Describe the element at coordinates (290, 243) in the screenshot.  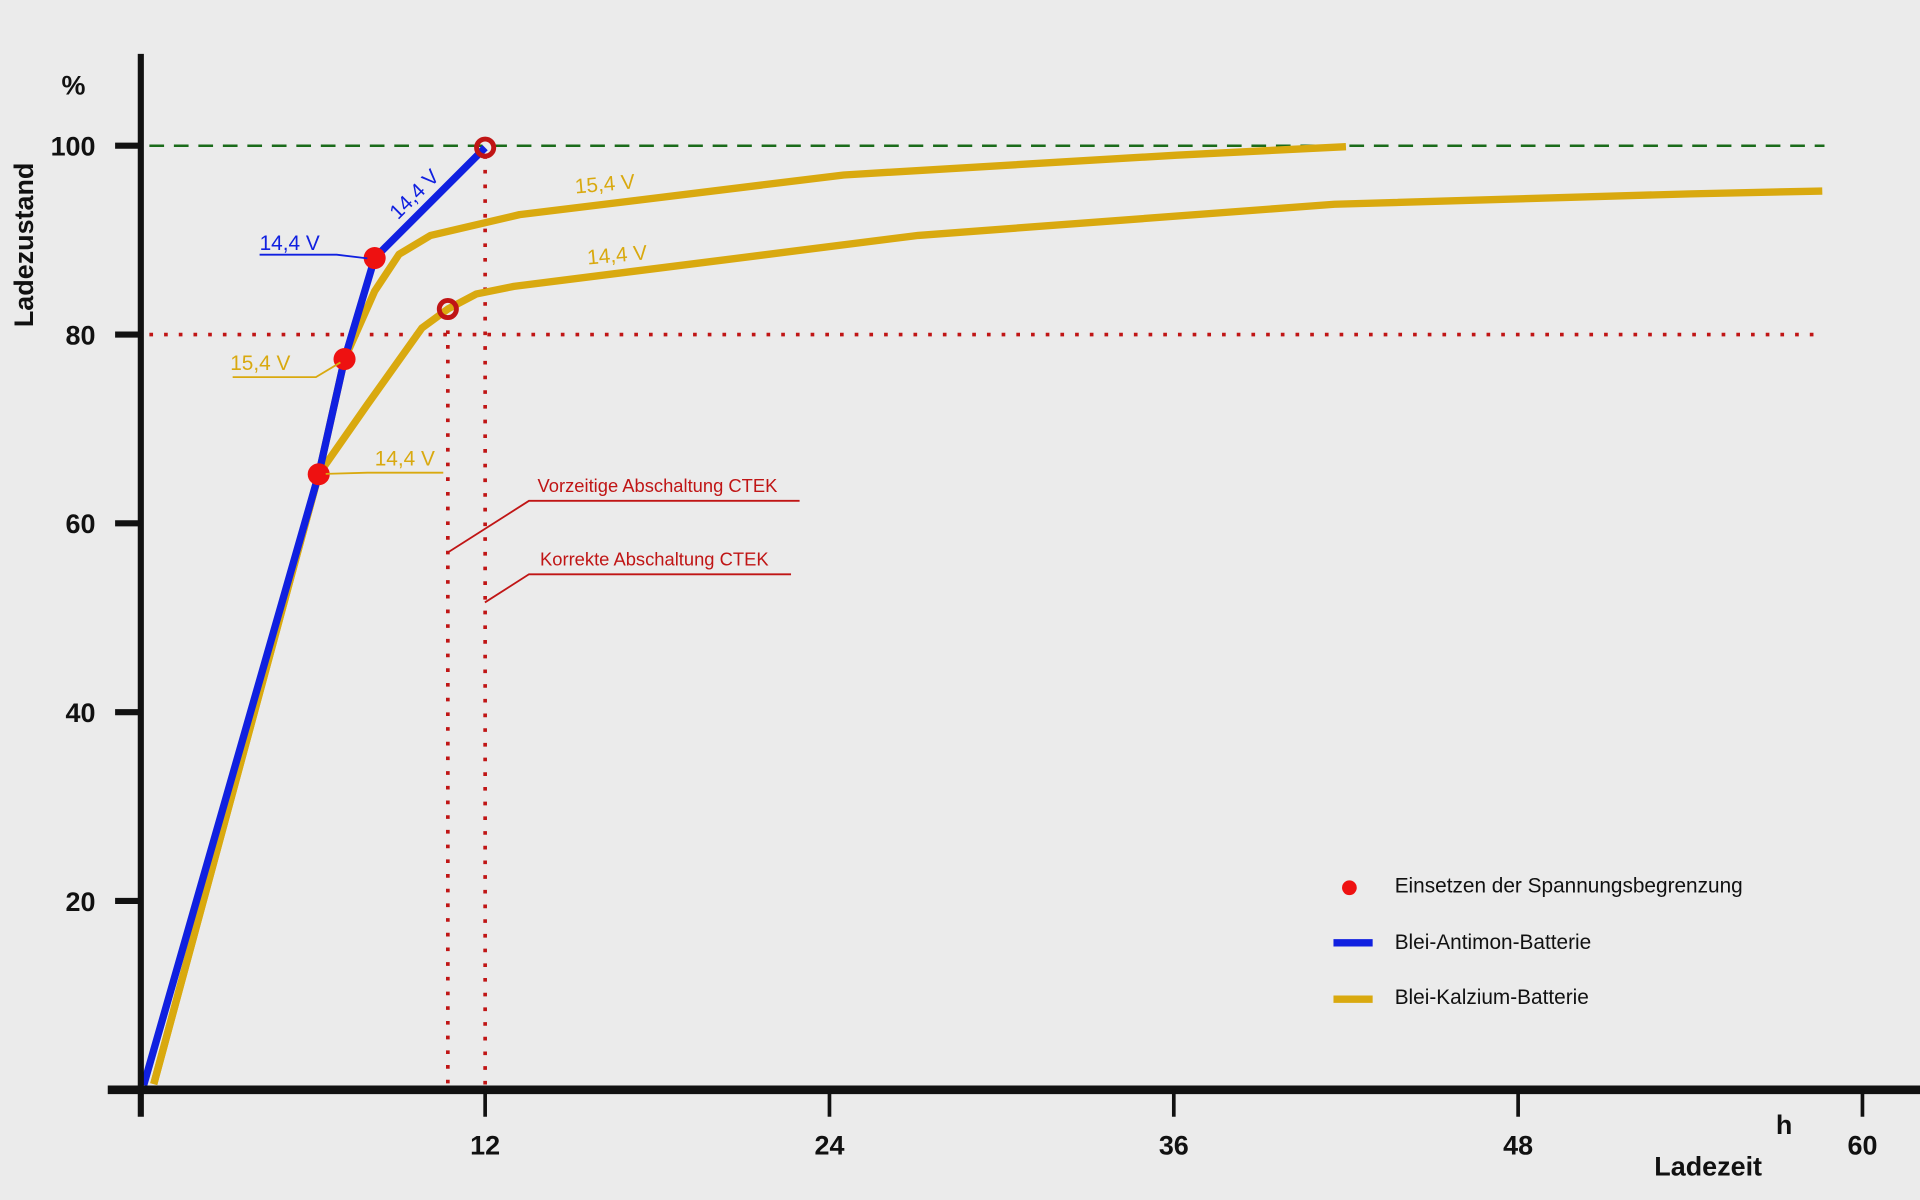
I see `annotation-blue-14-4: 14,4 V` at that location.